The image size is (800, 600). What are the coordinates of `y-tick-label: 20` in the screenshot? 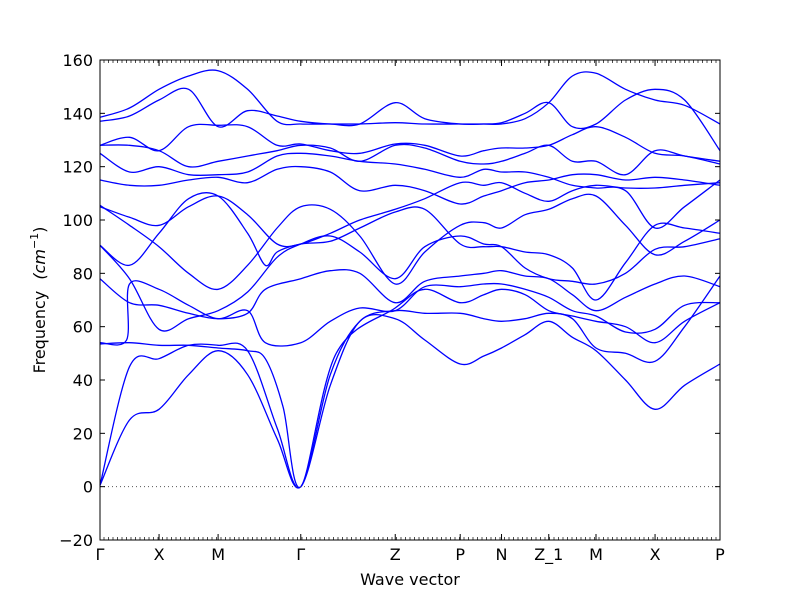 It's located at (83, 433).